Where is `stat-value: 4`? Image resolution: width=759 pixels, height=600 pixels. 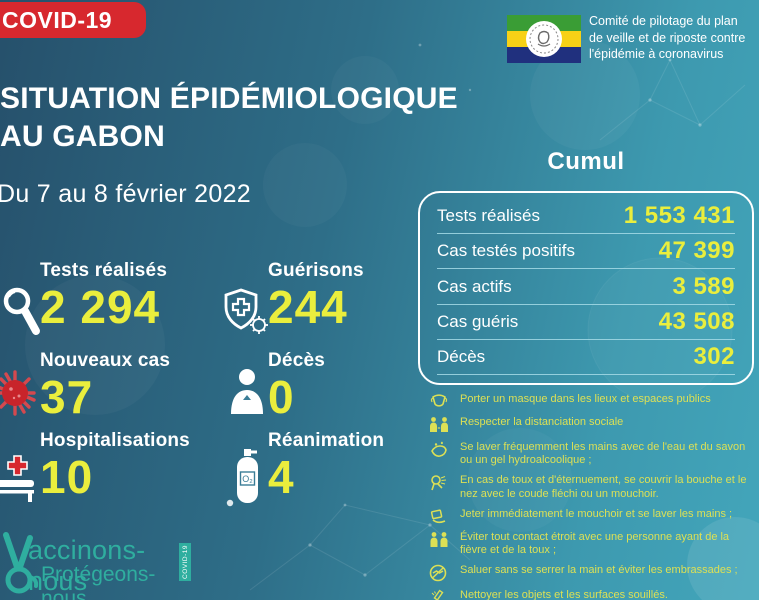
stat-value: 4 is located at coordinates (281, 477).